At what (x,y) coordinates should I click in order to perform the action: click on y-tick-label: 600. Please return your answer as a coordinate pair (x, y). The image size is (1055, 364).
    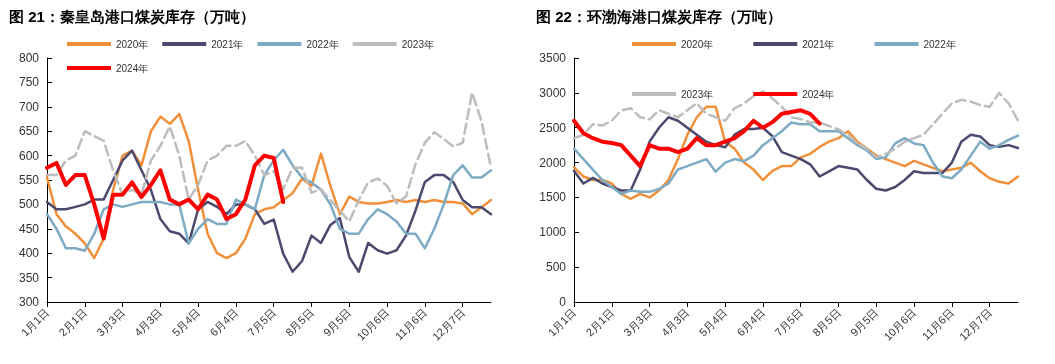
    Looking at the image, I should click on (29, 155).